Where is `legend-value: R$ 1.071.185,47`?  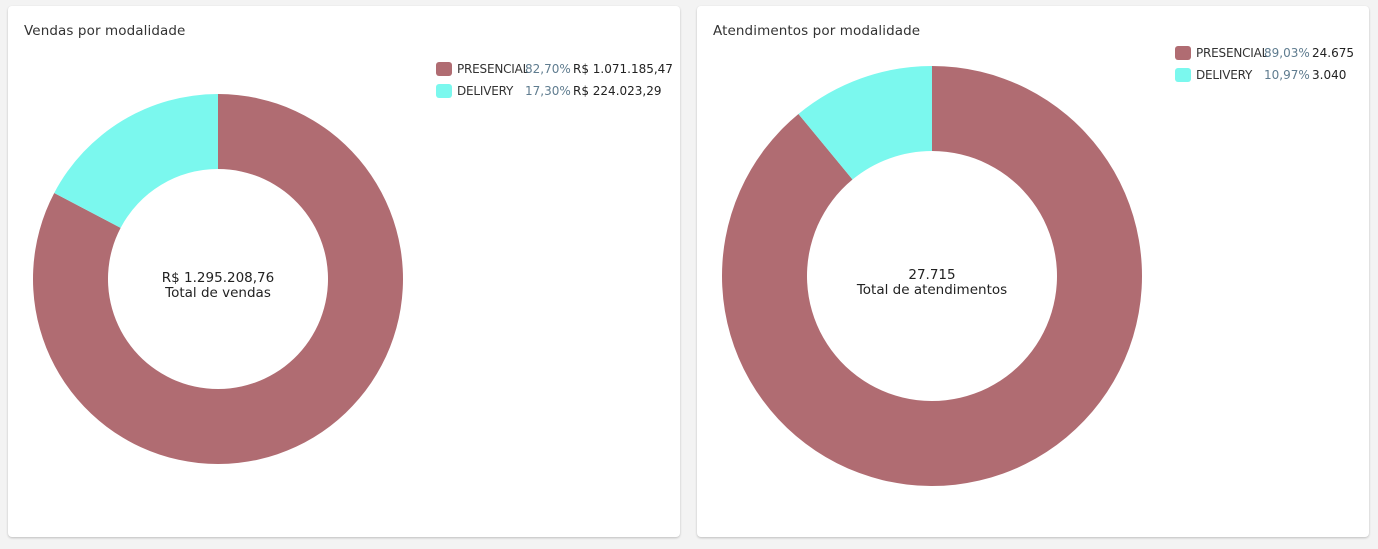
legend-value: R$ 1.071.185,47 is located at coordinates (623, 69).